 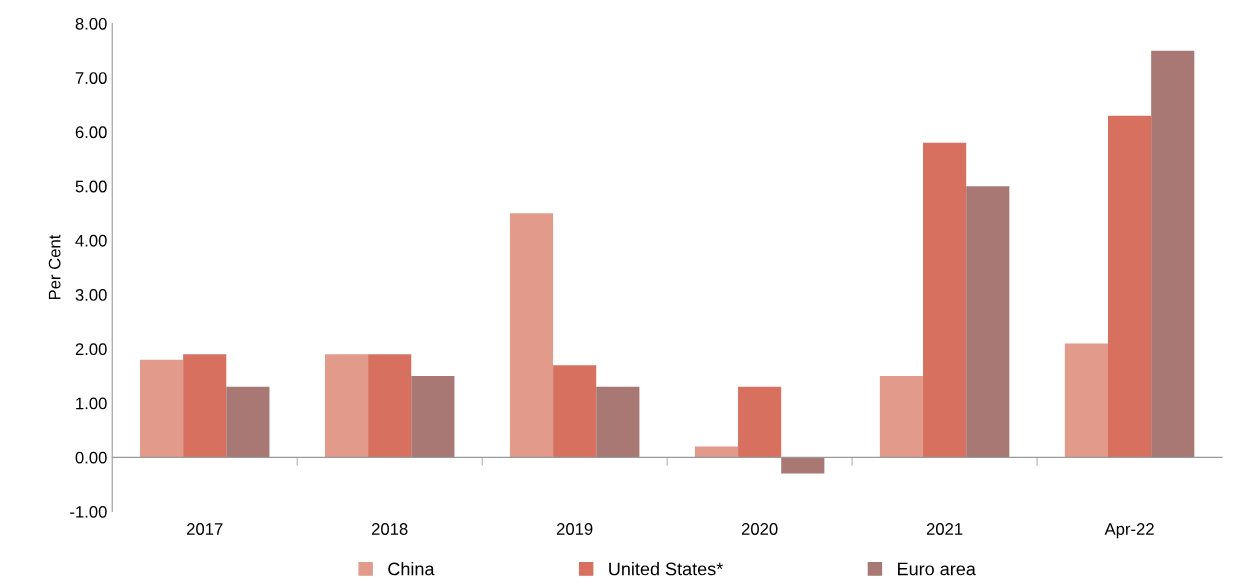 I want to click on x-tick-label: Apr-22, so click(x=1129, y=531).